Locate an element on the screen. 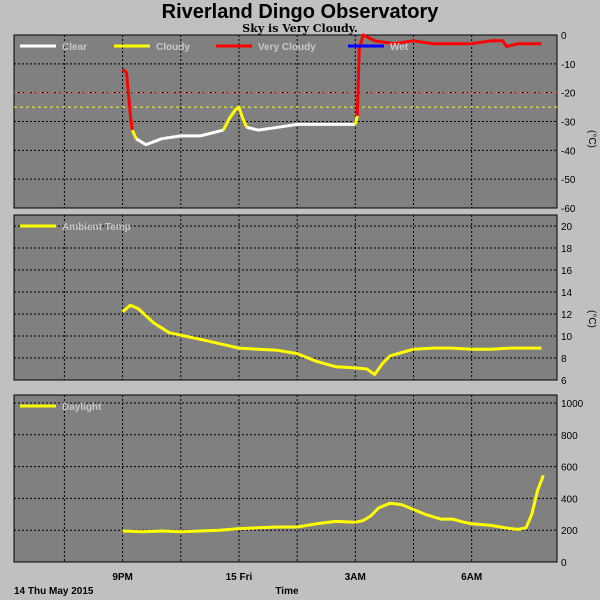  ambient-ytick-label: 18 is located at coordinates (567, 249).